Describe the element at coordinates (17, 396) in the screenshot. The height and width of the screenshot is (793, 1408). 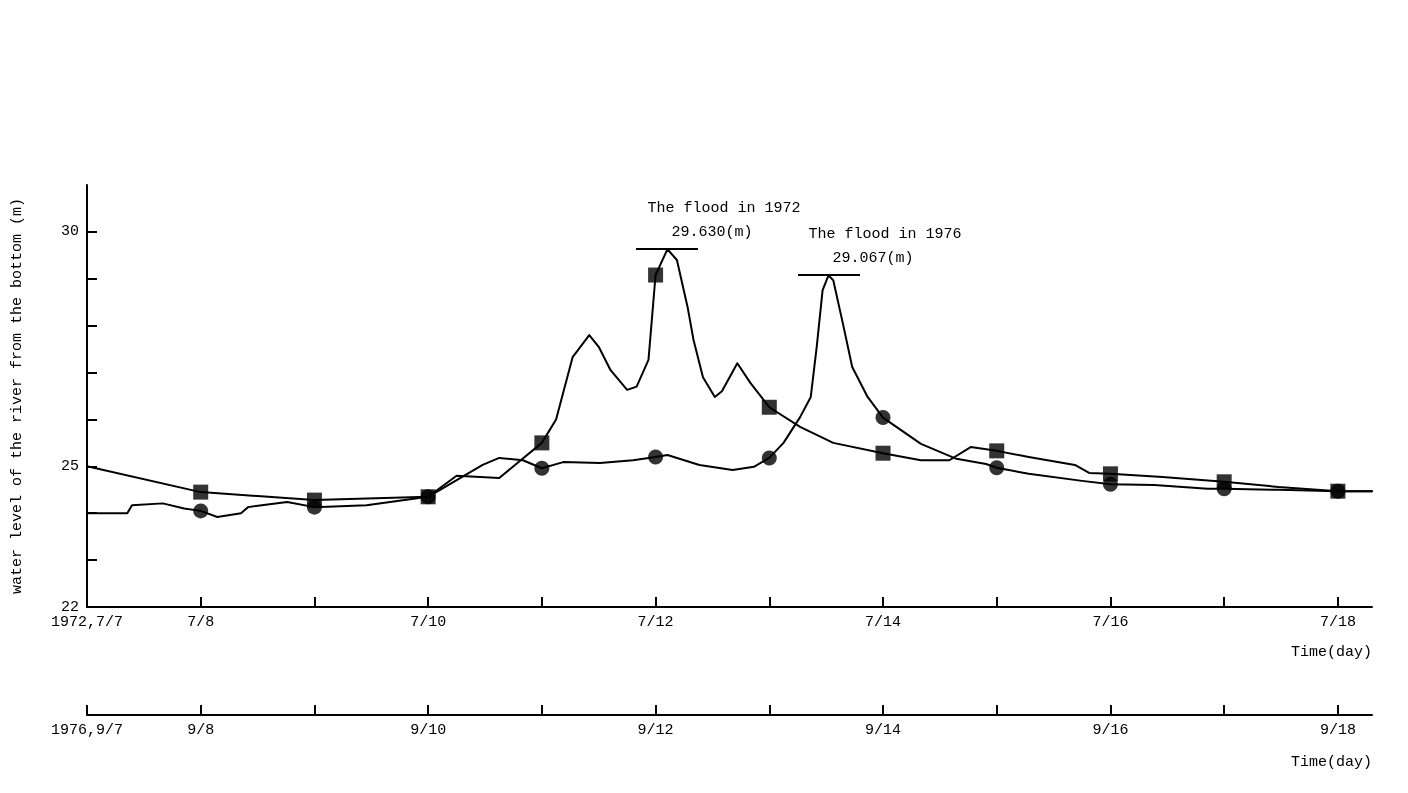
I see `y-axis-title: water level of the river from the bottom (m)` at that location.